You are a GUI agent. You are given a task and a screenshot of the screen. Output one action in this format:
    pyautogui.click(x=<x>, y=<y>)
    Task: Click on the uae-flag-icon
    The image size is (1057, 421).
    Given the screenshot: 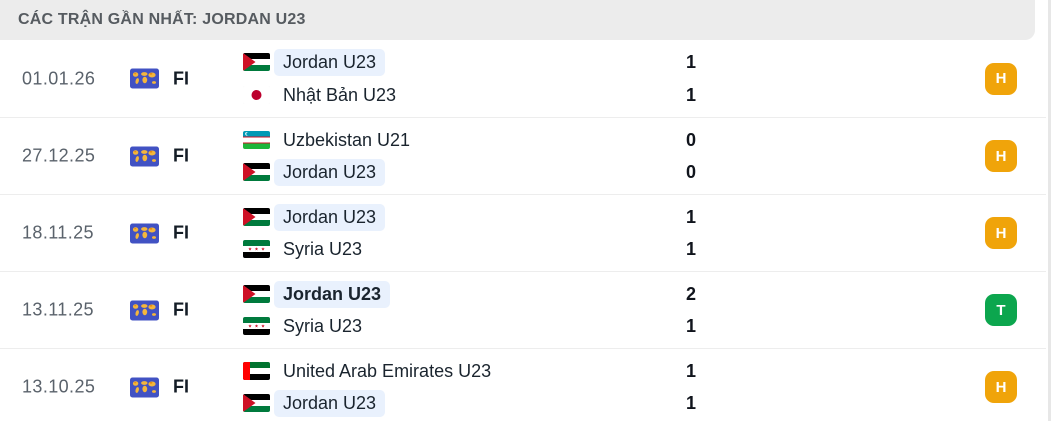 What is the action you would take?
    pyautogui.click(x=256, y=371)
    